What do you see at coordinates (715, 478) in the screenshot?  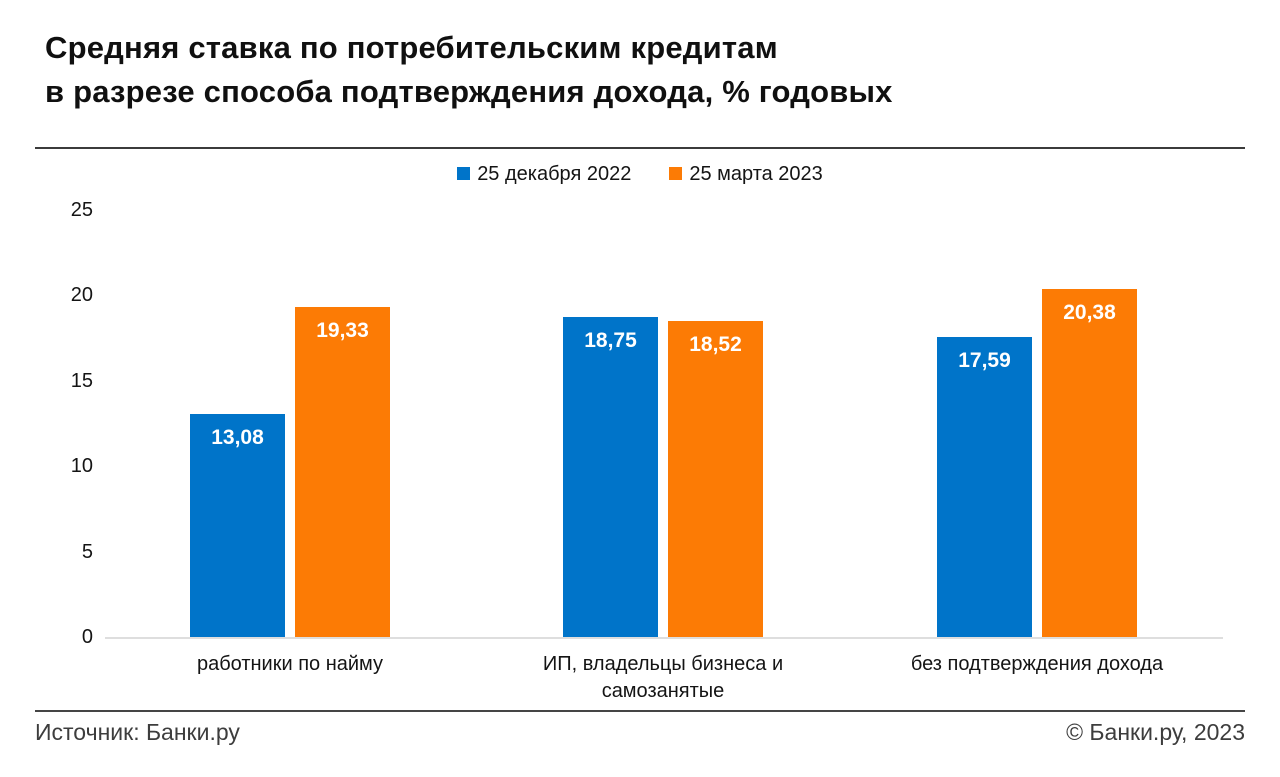 I see `bar-series1-group1: 18,52` at bounding box center [715, 478].